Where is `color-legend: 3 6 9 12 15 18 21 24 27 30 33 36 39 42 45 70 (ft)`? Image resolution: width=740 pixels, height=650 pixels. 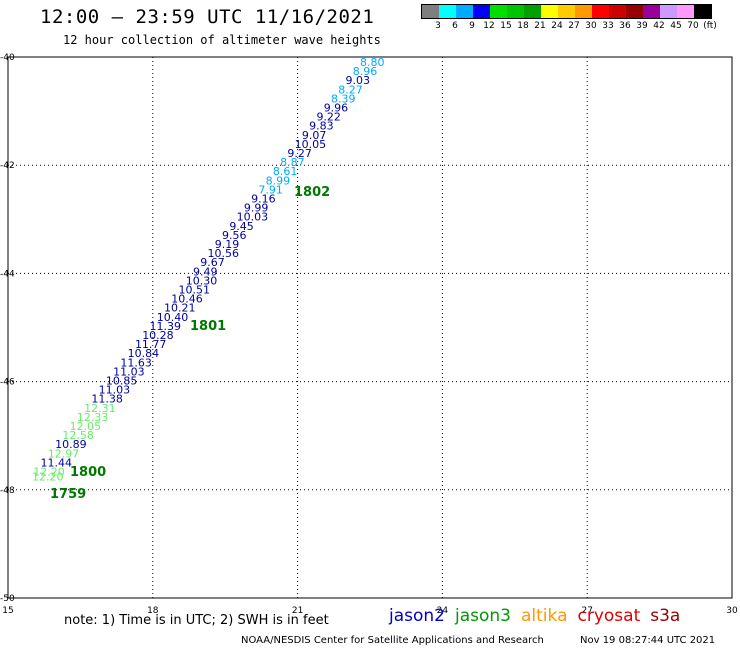
color-legend: 3 6 9 12 15 18 21 24 27 30 33 36 39 42 45 70 (ft) is located at coordinates (569, 18).